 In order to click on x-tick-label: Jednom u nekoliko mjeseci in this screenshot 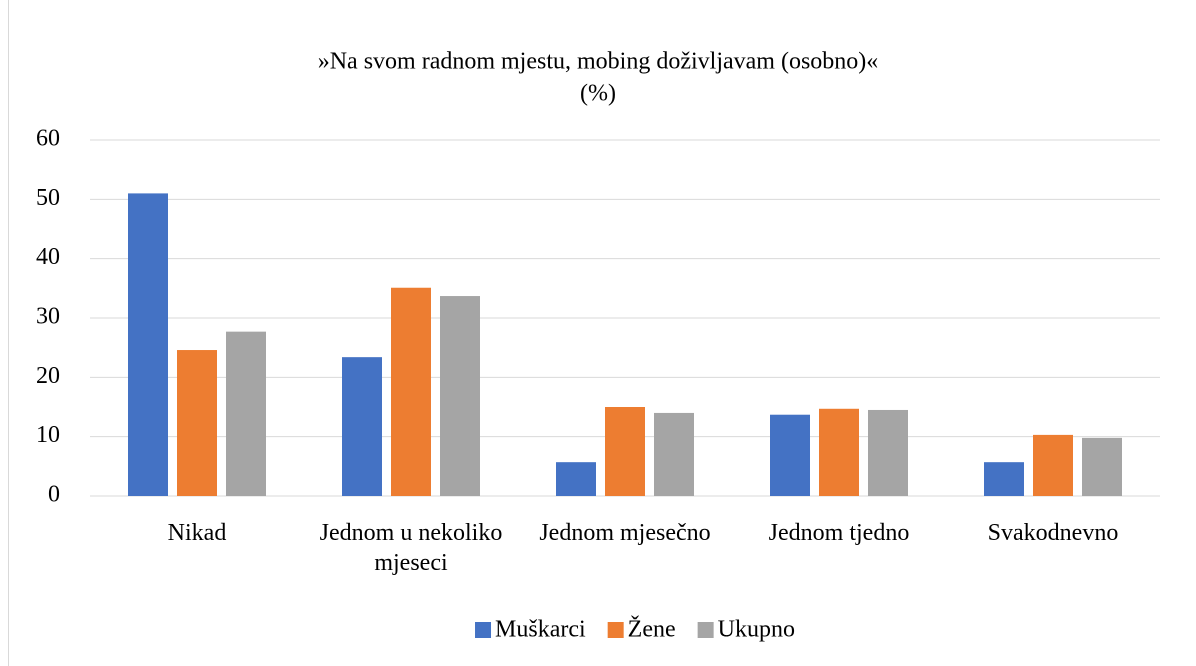, I will do `click(411, 548)`.